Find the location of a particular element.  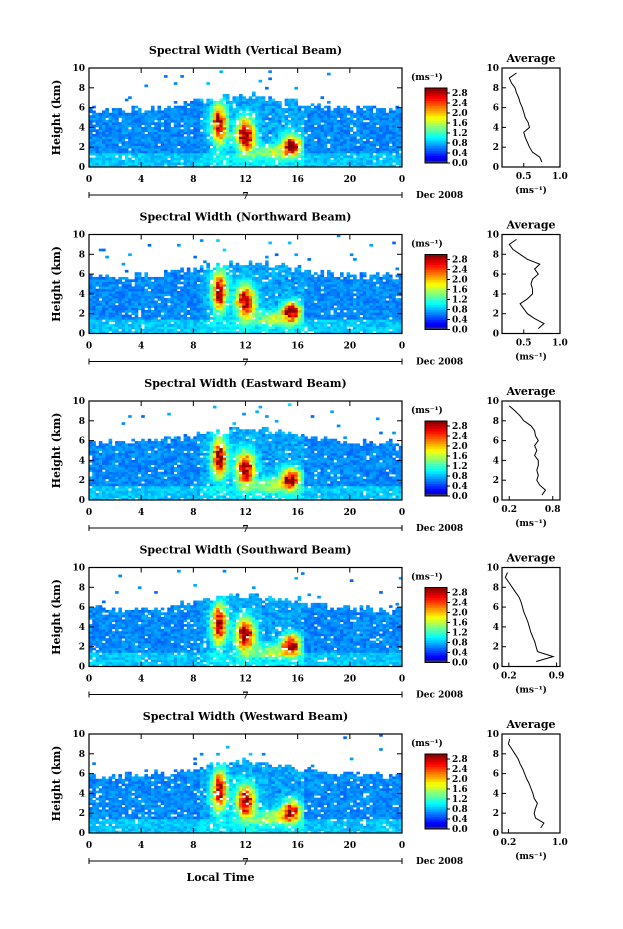

average-unit: (ms⁻¹) is located at coordinates (531, 523).